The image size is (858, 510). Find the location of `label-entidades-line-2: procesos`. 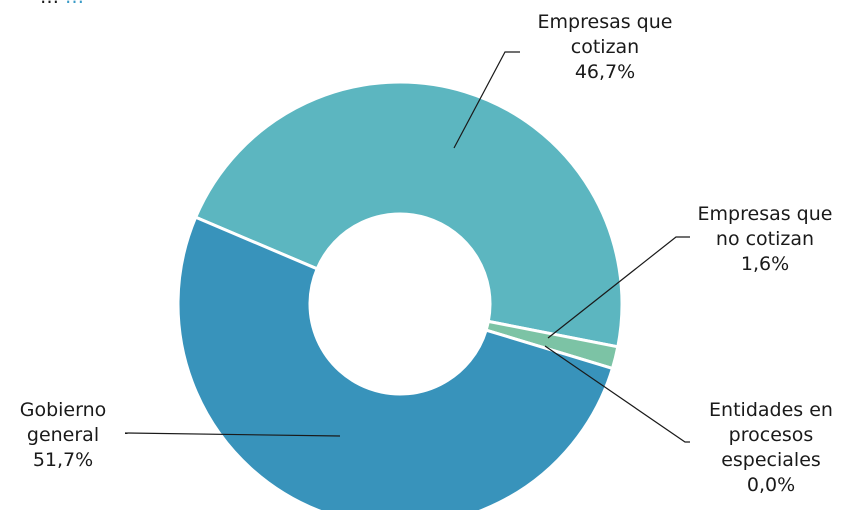

label-entidades-line-2: procesos is located at coordinates (771, 435).